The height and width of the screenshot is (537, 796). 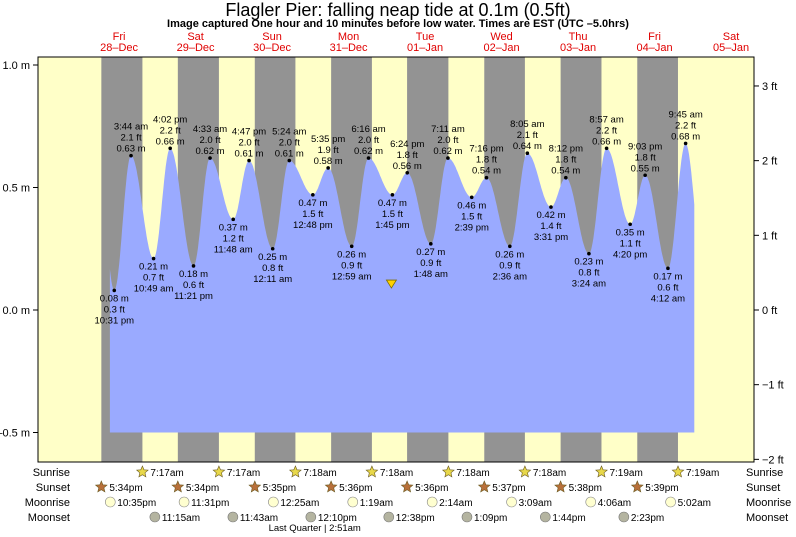 What do you see at coordinates (49, 518) in the screenshot?
I see `row-label-left: Moonset` at bounding box center [49, 518].